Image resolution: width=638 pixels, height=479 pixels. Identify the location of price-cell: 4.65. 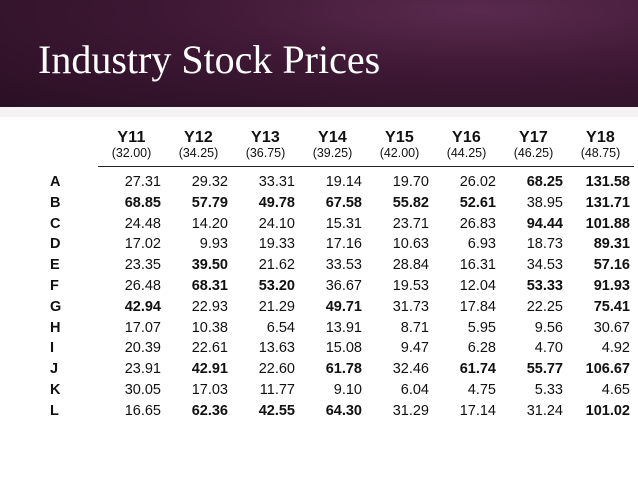
(615, 389).